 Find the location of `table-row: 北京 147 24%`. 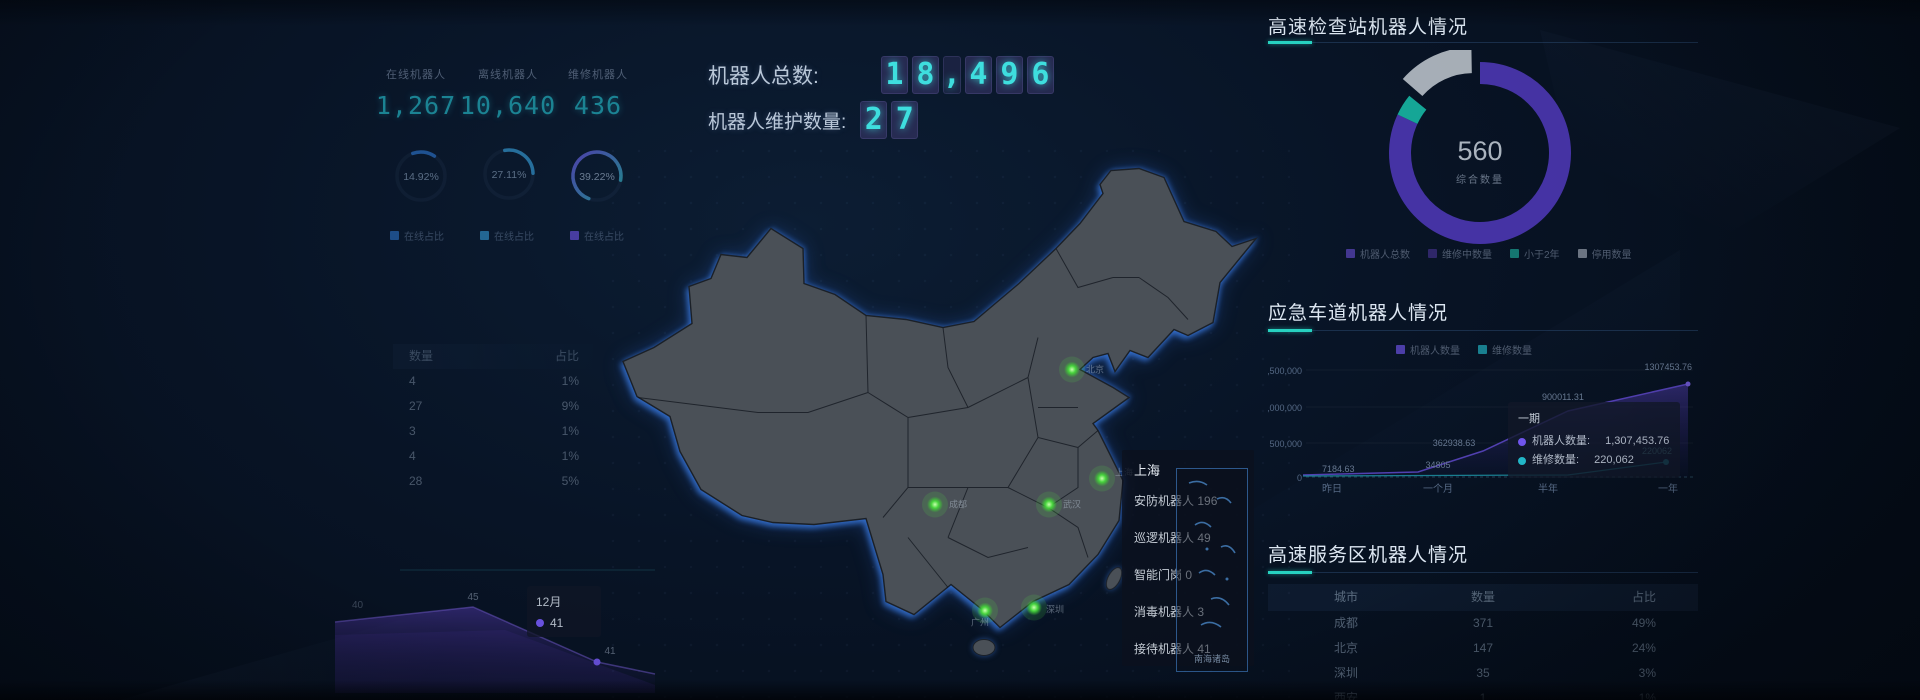

table-row: 北京 147 24% is located at coordinates (1483, 648).